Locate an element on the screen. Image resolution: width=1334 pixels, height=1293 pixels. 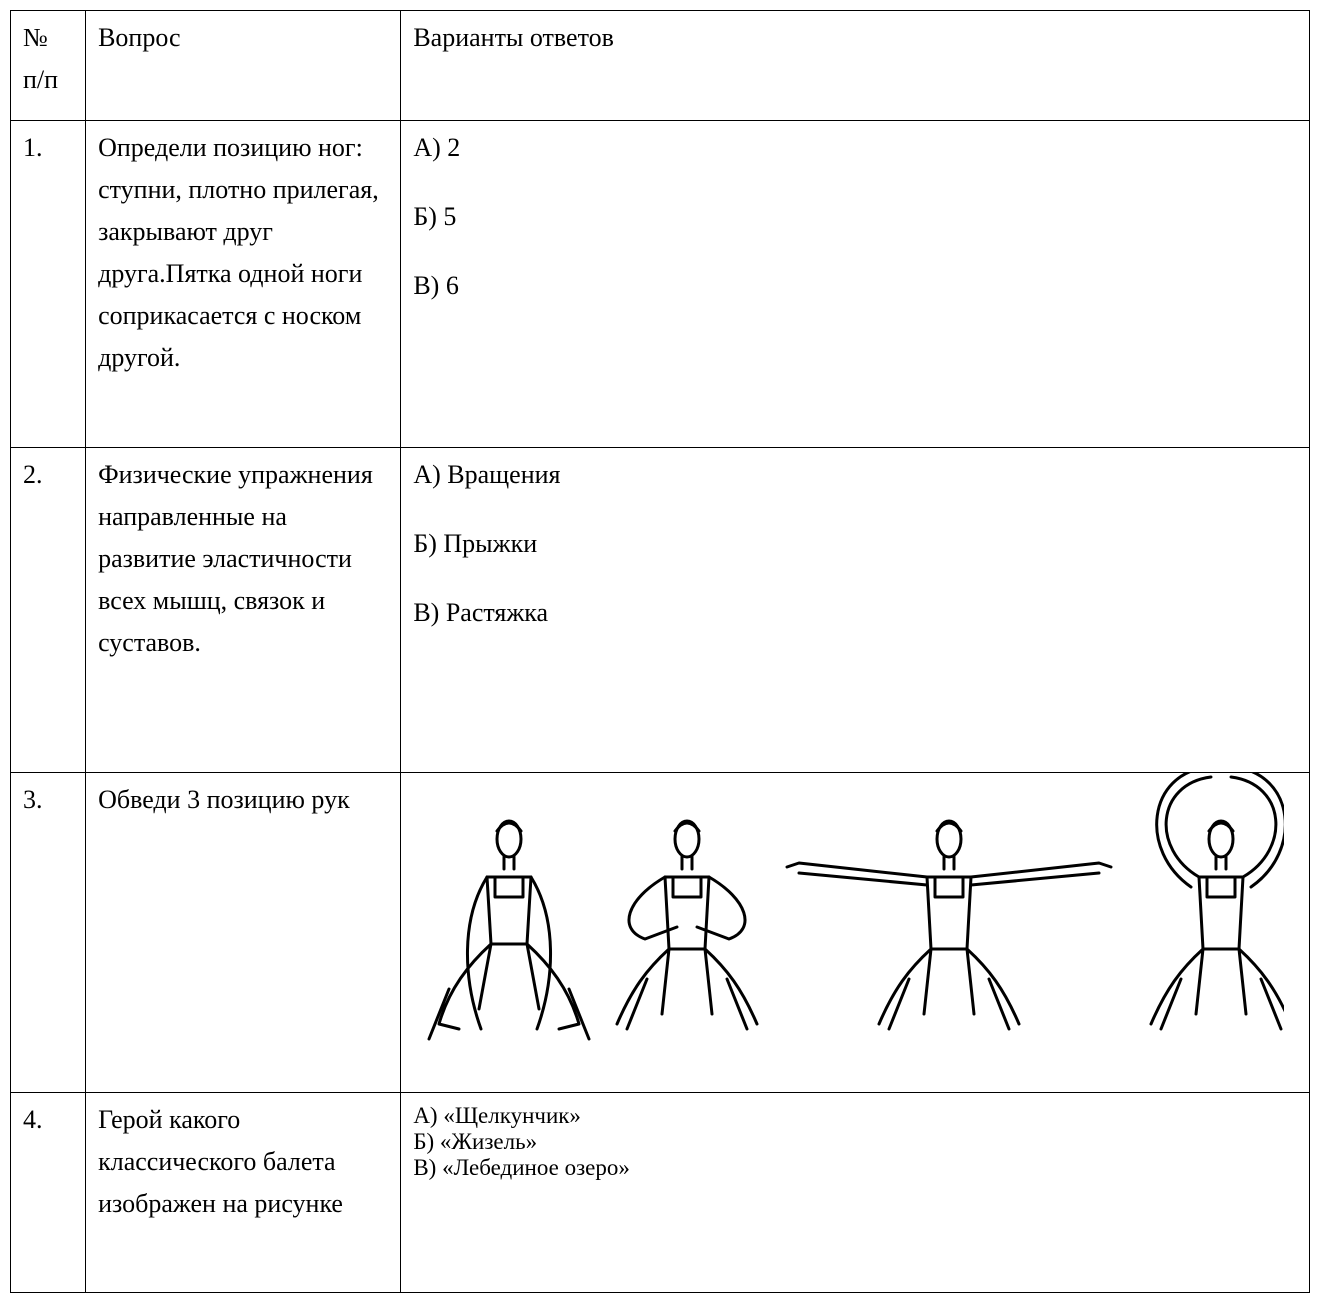
dancer-figures is located at coordinates (856, 907).